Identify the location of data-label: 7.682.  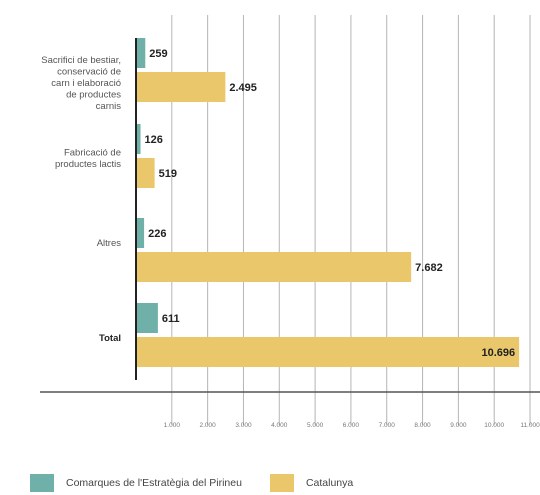
(429, 268).